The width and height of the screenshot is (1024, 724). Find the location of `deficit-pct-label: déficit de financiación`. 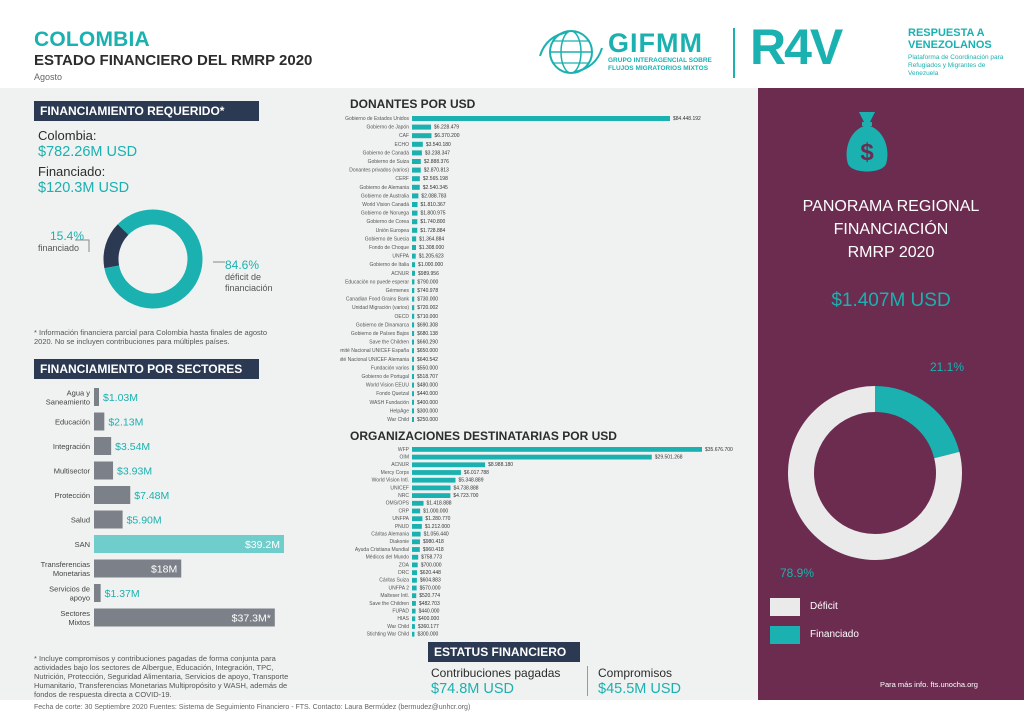

deficit-pct-label: déficit de financiación is located at coordinates (249, 282).